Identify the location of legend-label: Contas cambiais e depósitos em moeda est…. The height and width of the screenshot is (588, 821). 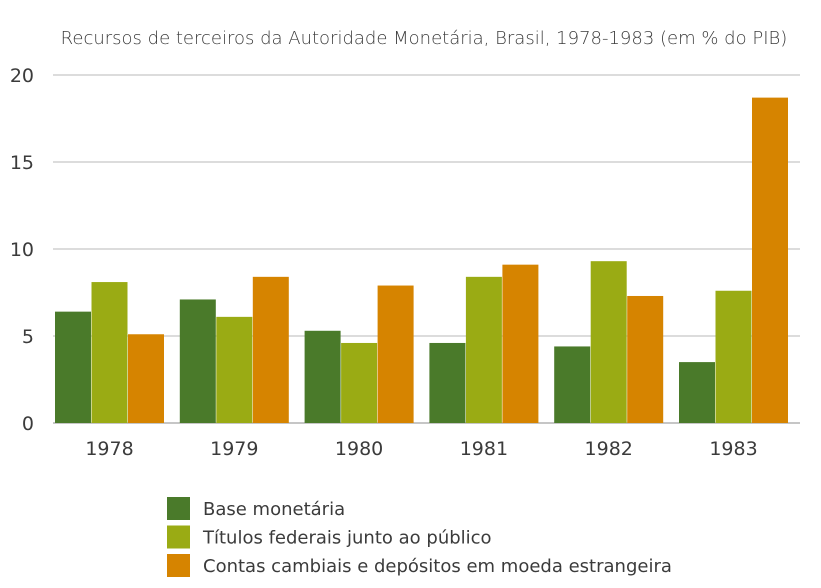
(437, 566).